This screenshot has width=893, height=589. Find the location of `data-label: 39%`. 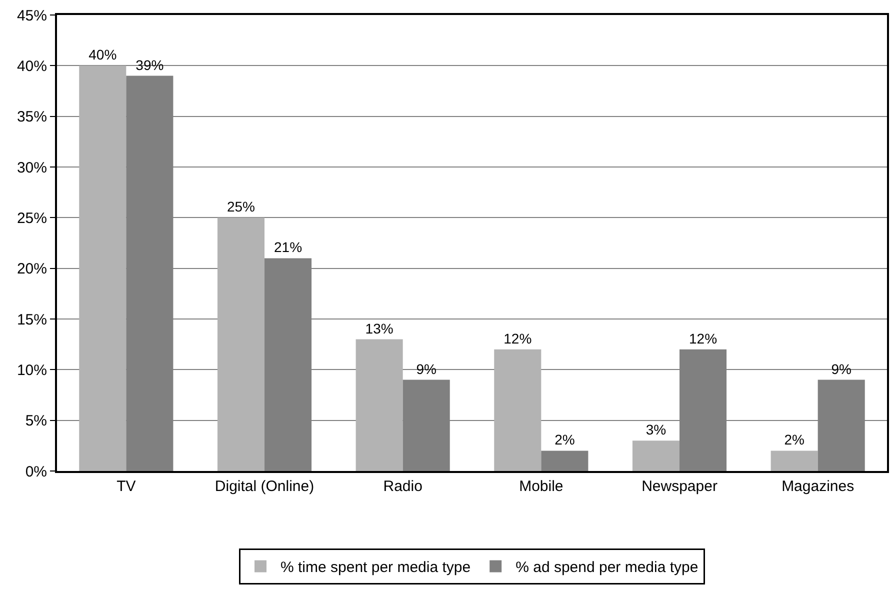

data-label: 39% is located at coordinates (150, 64).